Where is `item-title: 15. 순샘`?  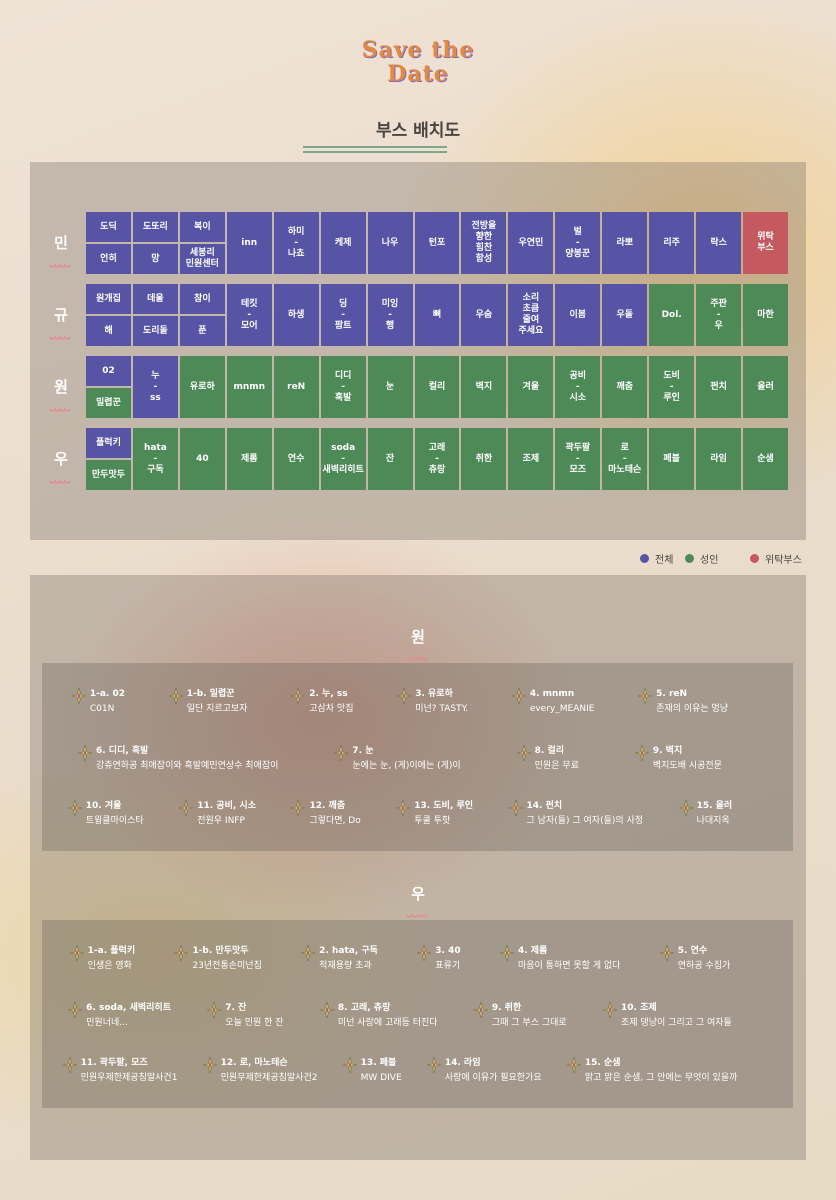
item-title: 15. 순샘 is located at coordinates (602, 1063).